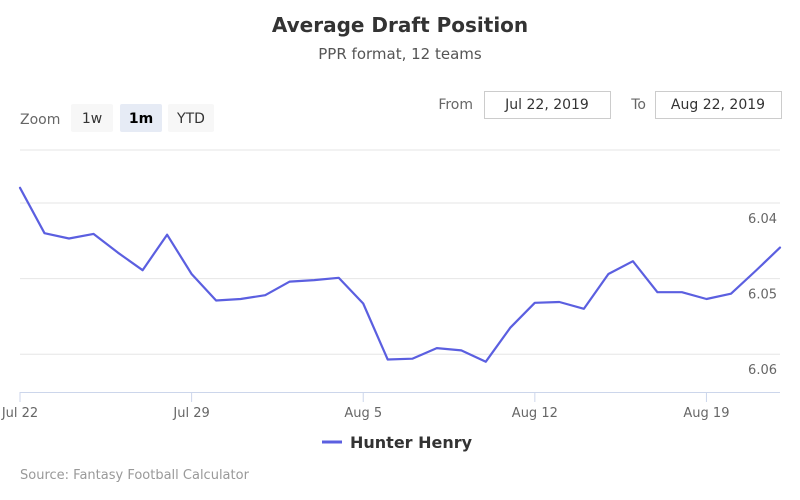 This screenshot has height=500, width=800. I want to click on to-label: To, so click(638, 105).